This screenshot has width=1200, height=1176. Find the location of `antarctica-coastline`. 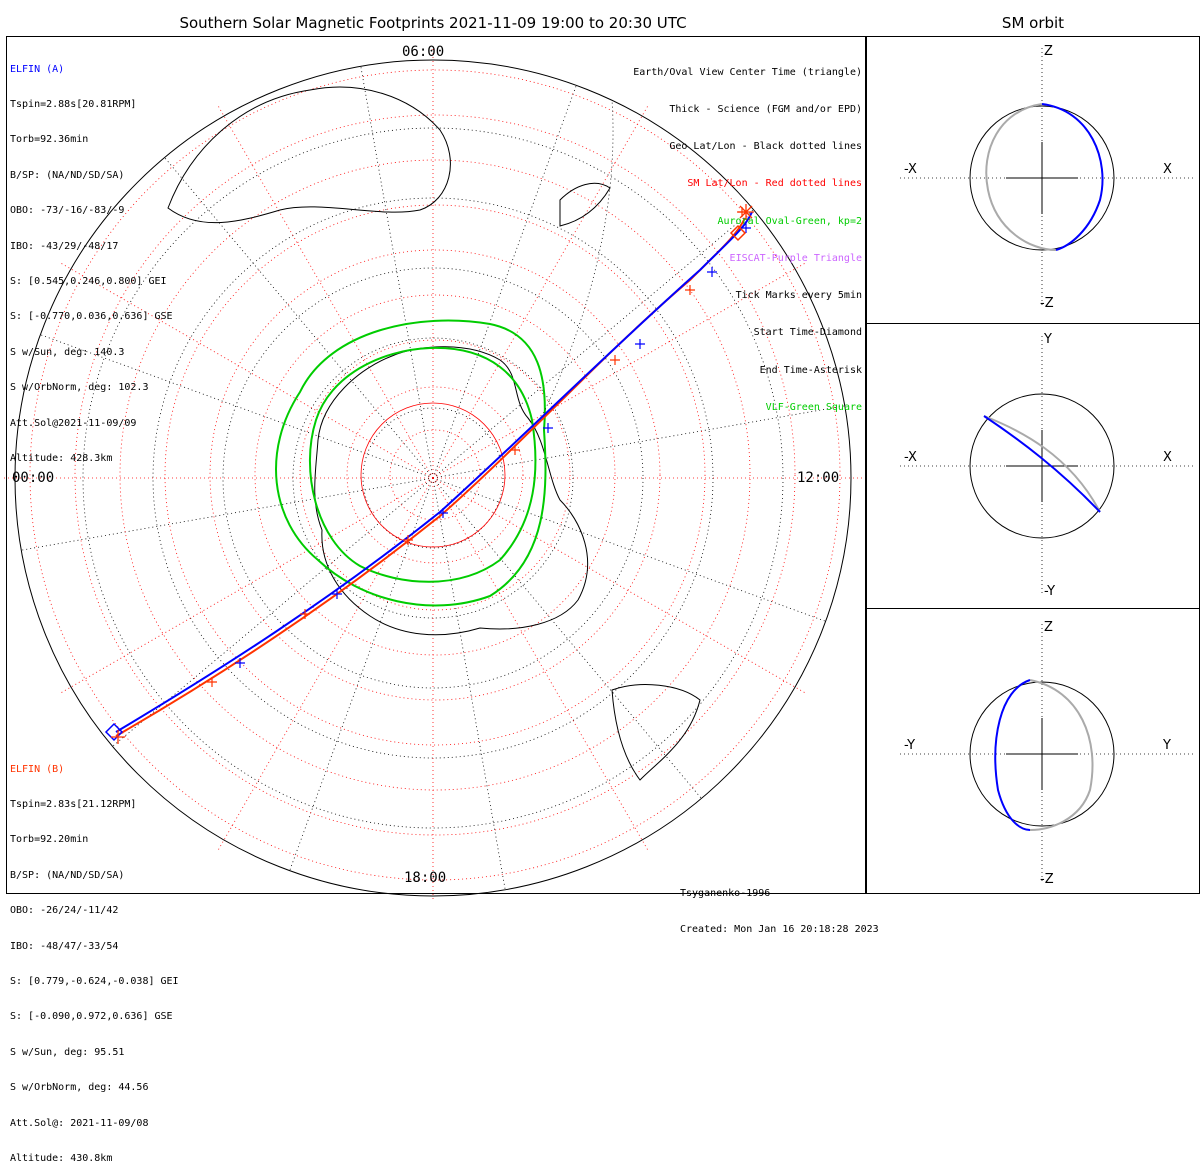

antarctica-coastline is located at coordinates (451, 491).